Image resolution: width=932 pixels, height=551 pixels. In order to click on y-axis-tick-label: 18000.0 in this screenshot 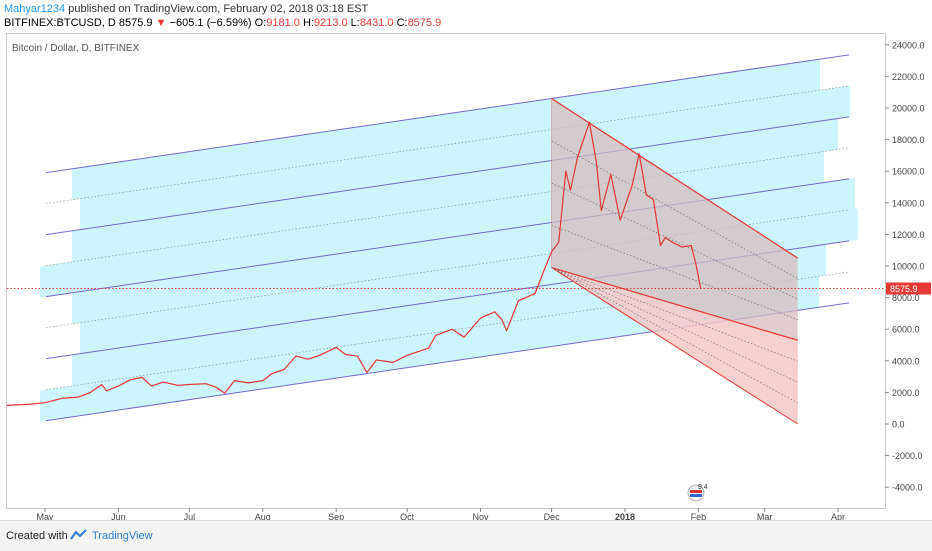, I will do `click(908, 140)`.